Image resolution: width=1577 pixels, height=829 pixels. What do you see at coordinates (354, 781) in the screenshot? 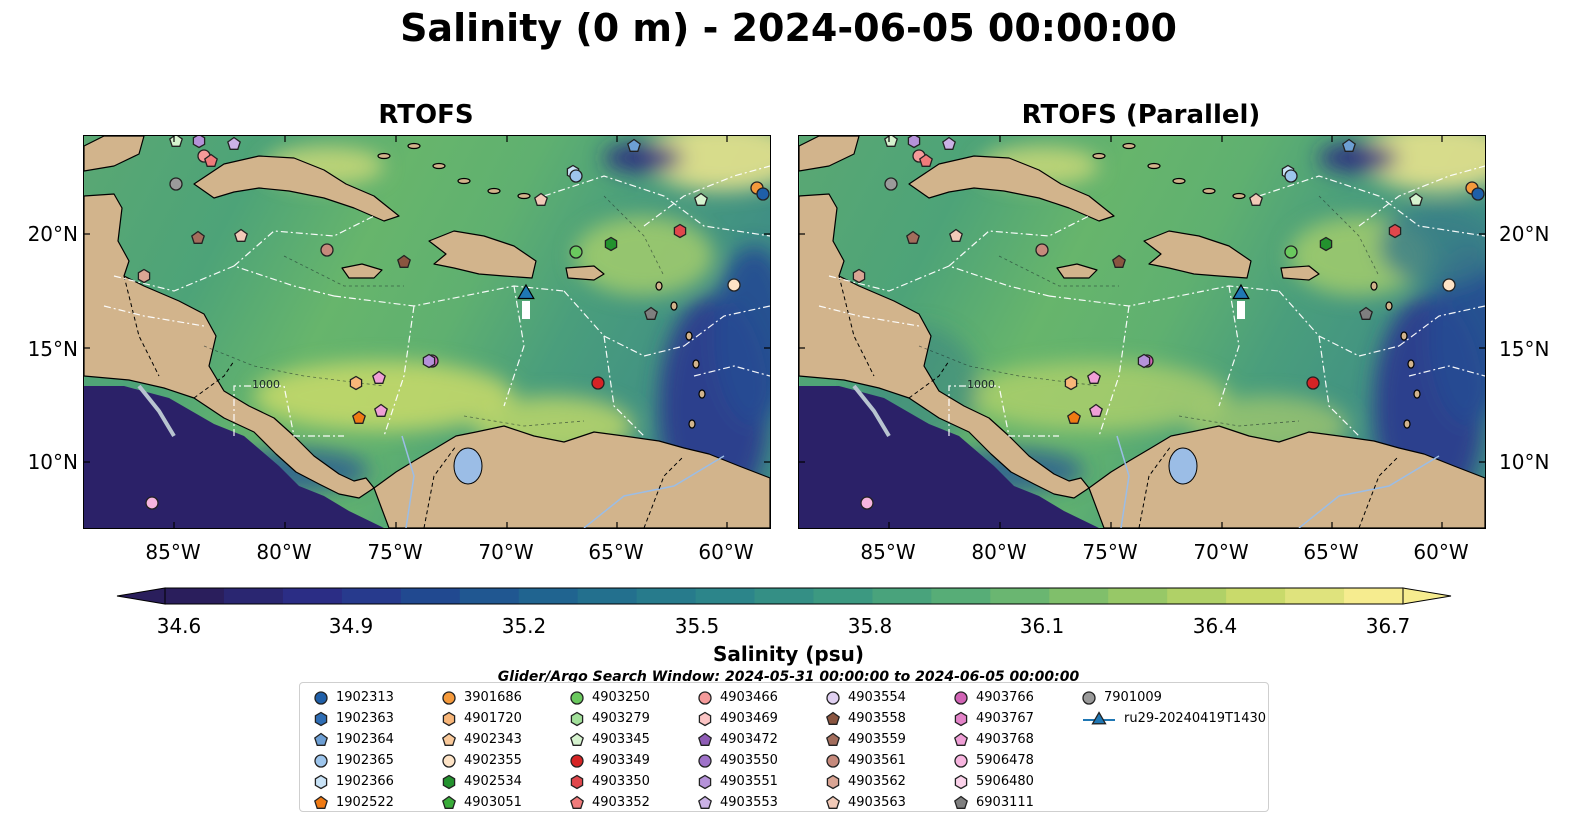
I see `legend-item: 1902366` at bounding box center [354, 781].